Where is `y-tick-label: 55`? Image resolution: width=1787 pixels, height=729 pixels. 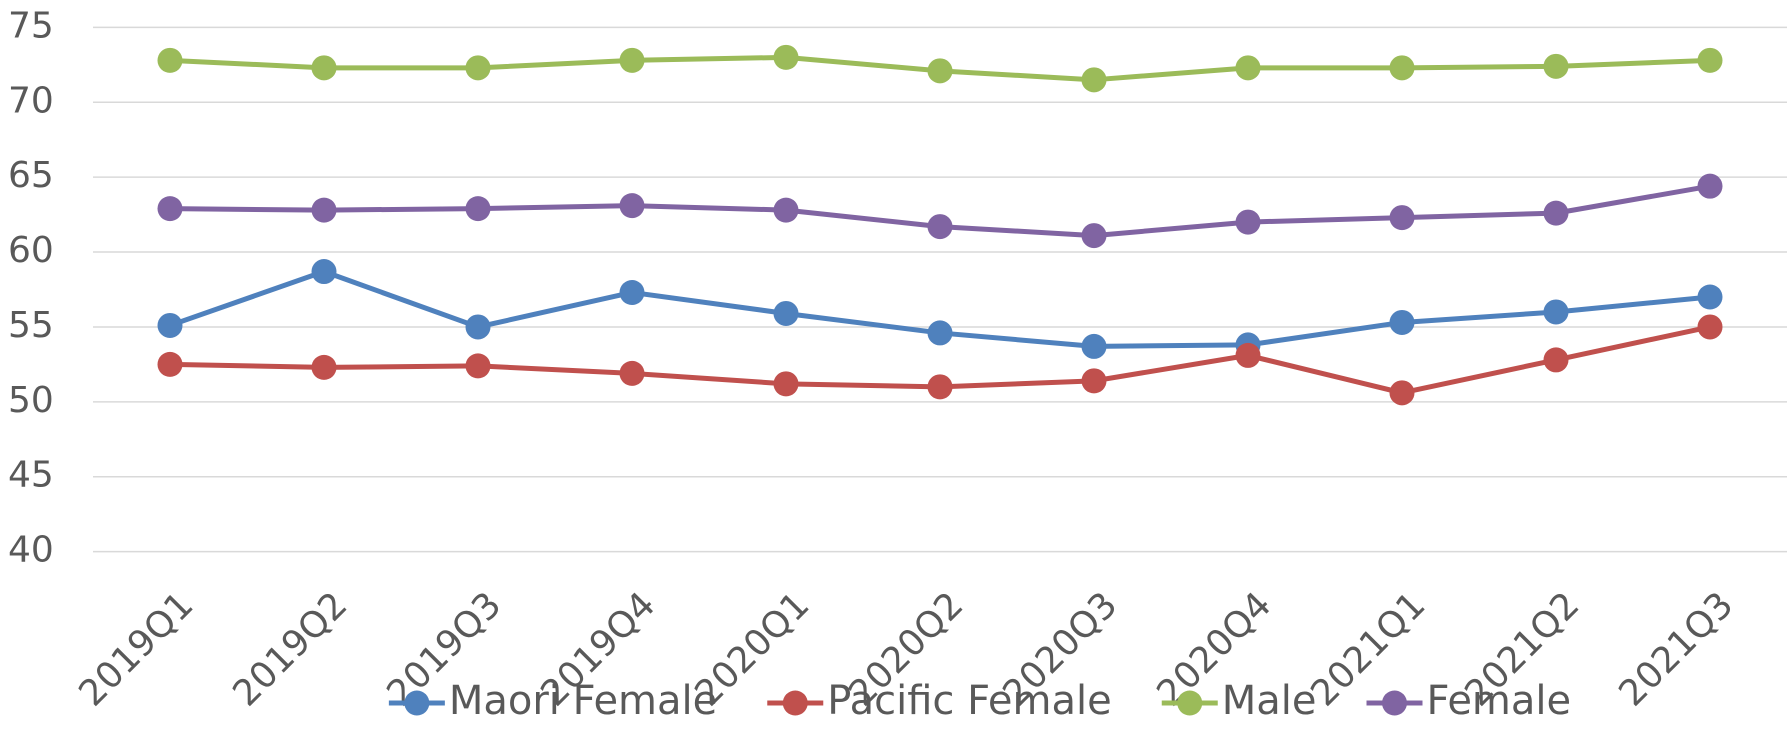
y-tick-label: 55 is located at coordinates (31, 325).